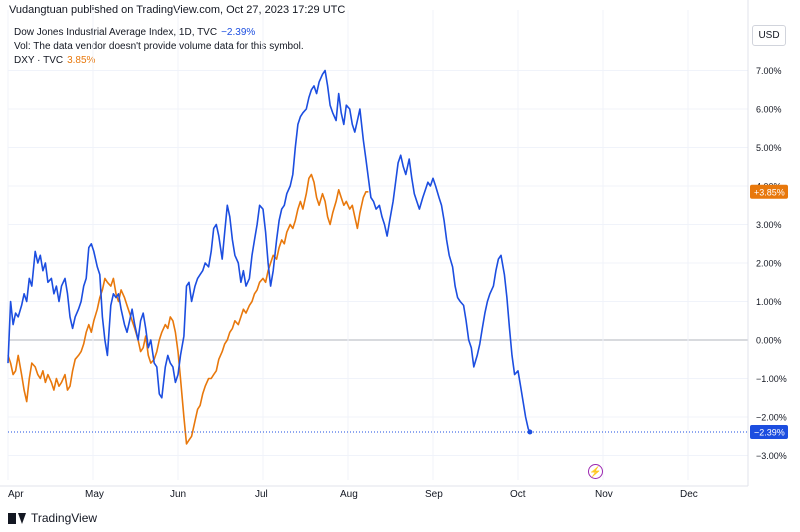 The height and width of the screenshot is (532, 800). What do you see at coordinates (769, 264) in the screenshot?
I see `y-tick-label: 2.00%` at bounding box center [769, 264].